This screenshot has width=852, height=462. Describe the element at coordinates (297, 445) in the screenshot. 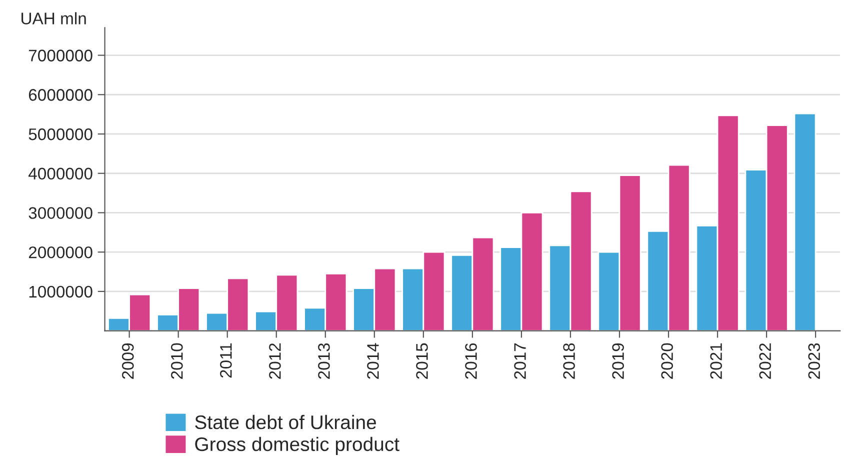

I see `legend-label: Gross domestic product` at that location.